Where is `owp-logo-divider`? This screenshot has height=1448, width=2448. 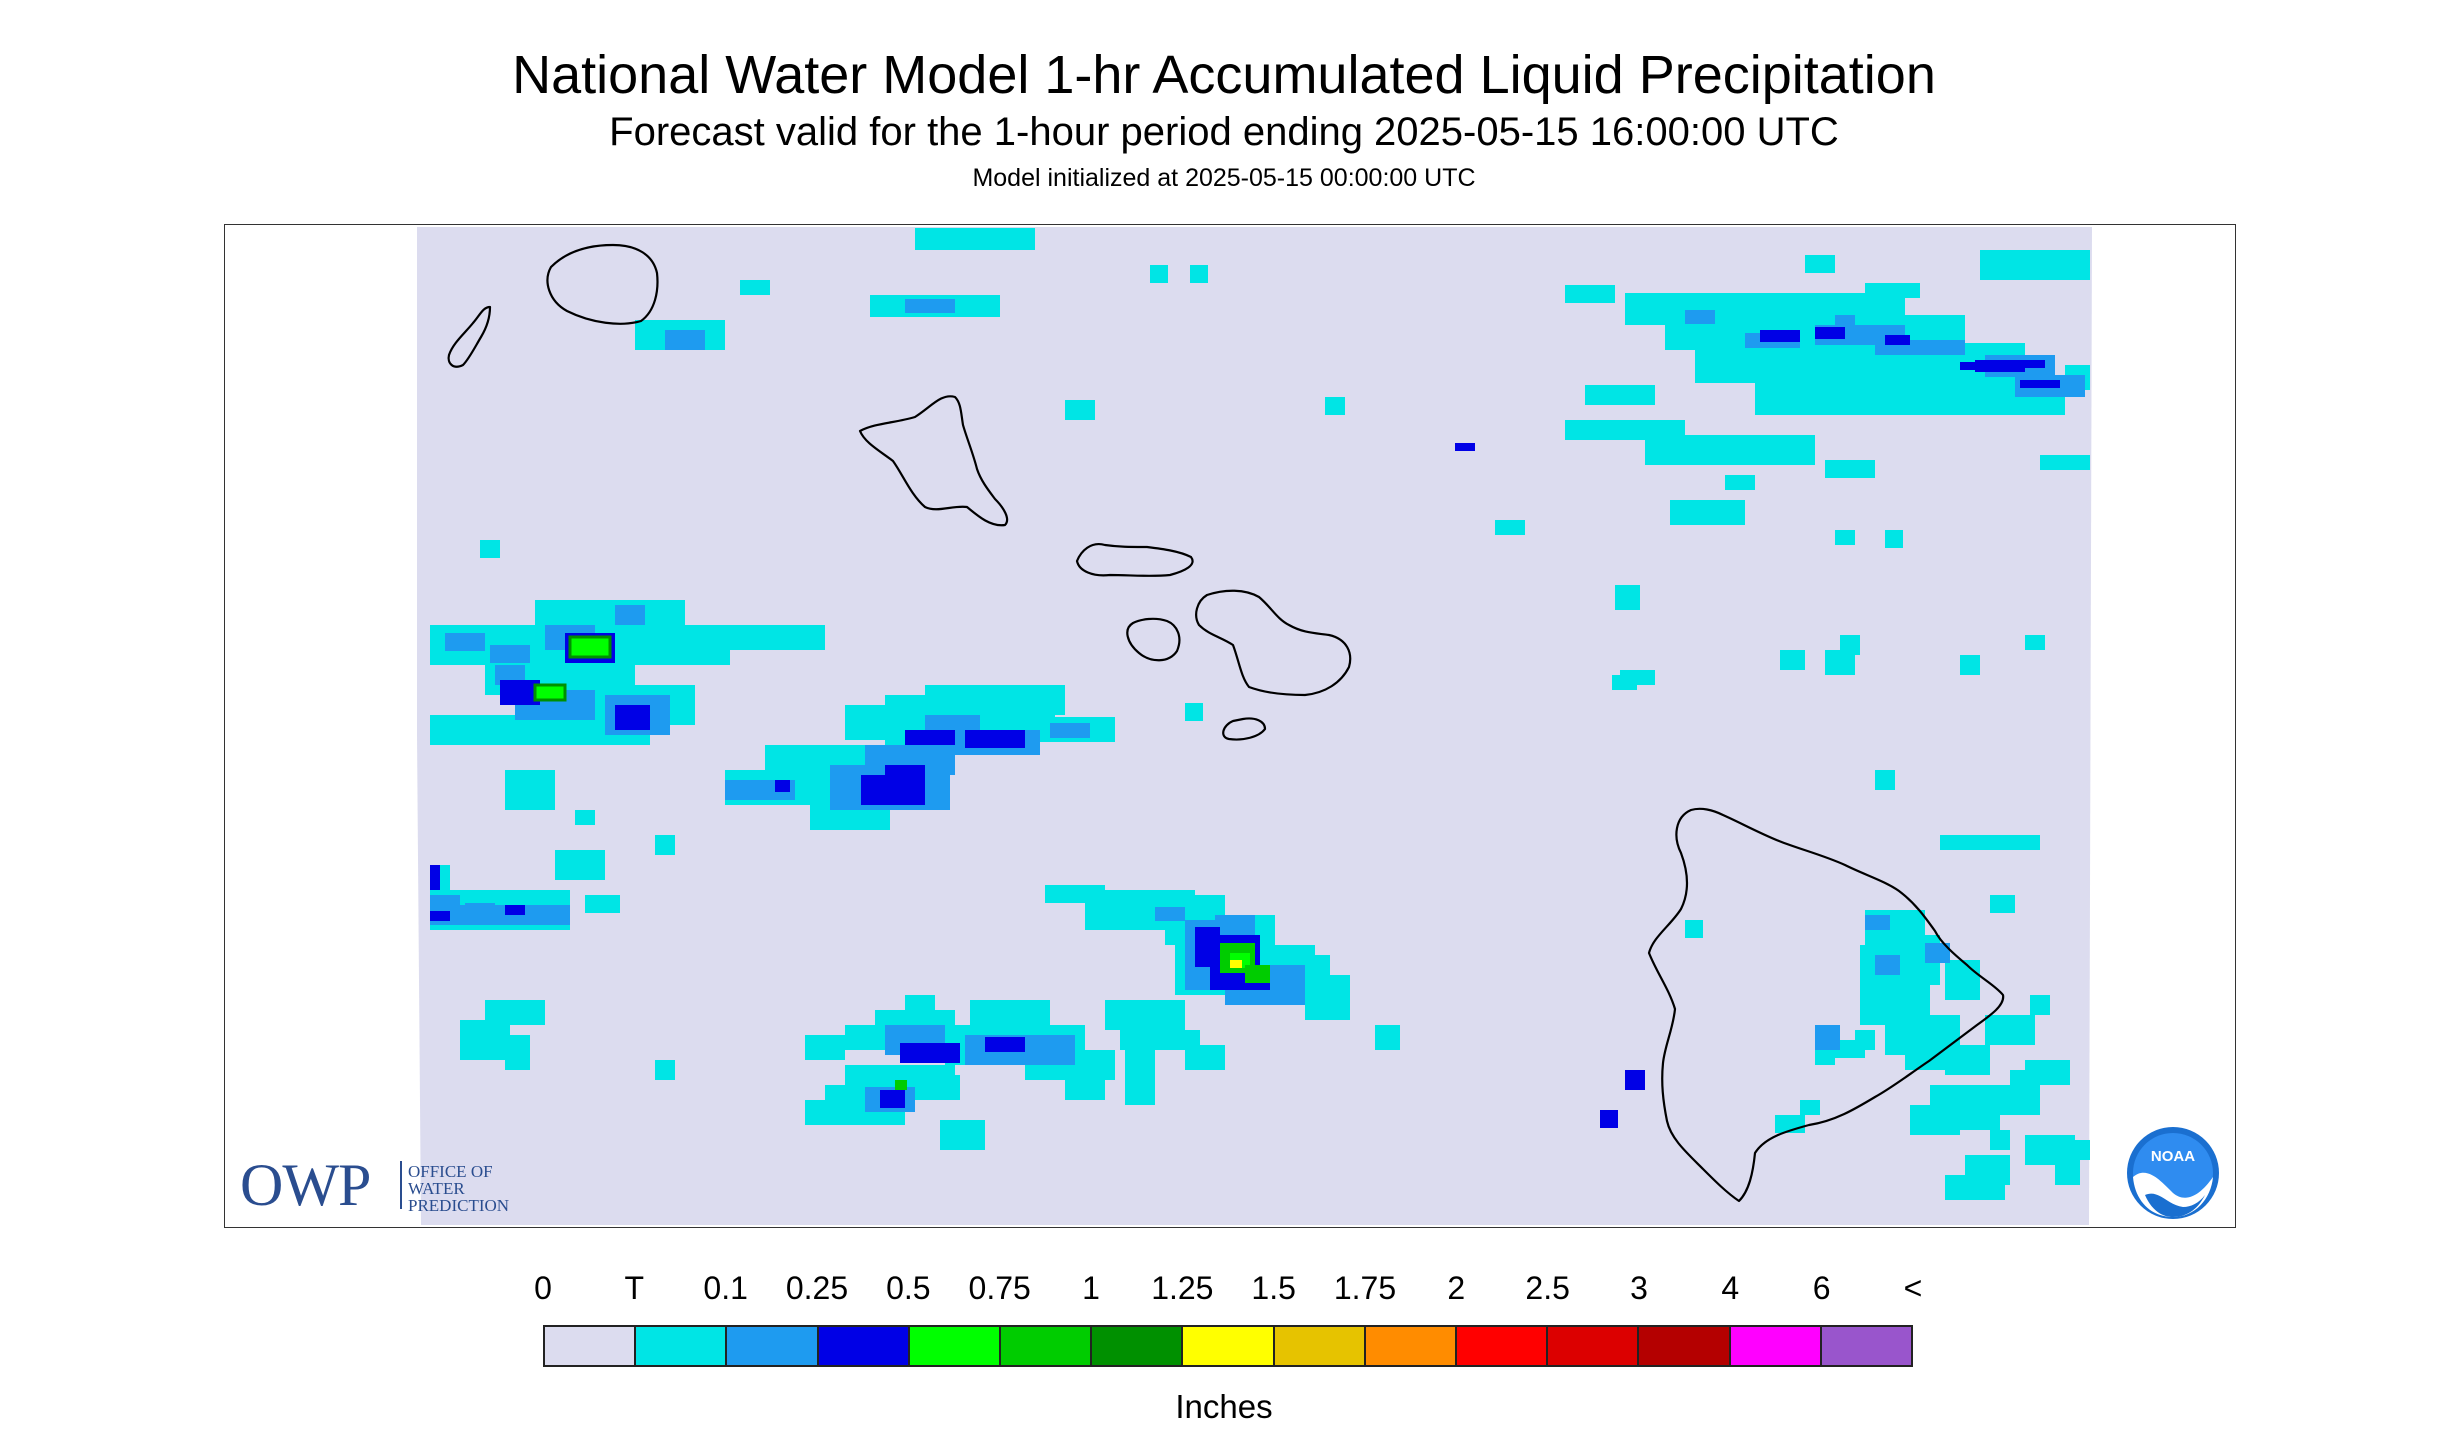
owp-logo-divider is located at coordinates (401, 1185).